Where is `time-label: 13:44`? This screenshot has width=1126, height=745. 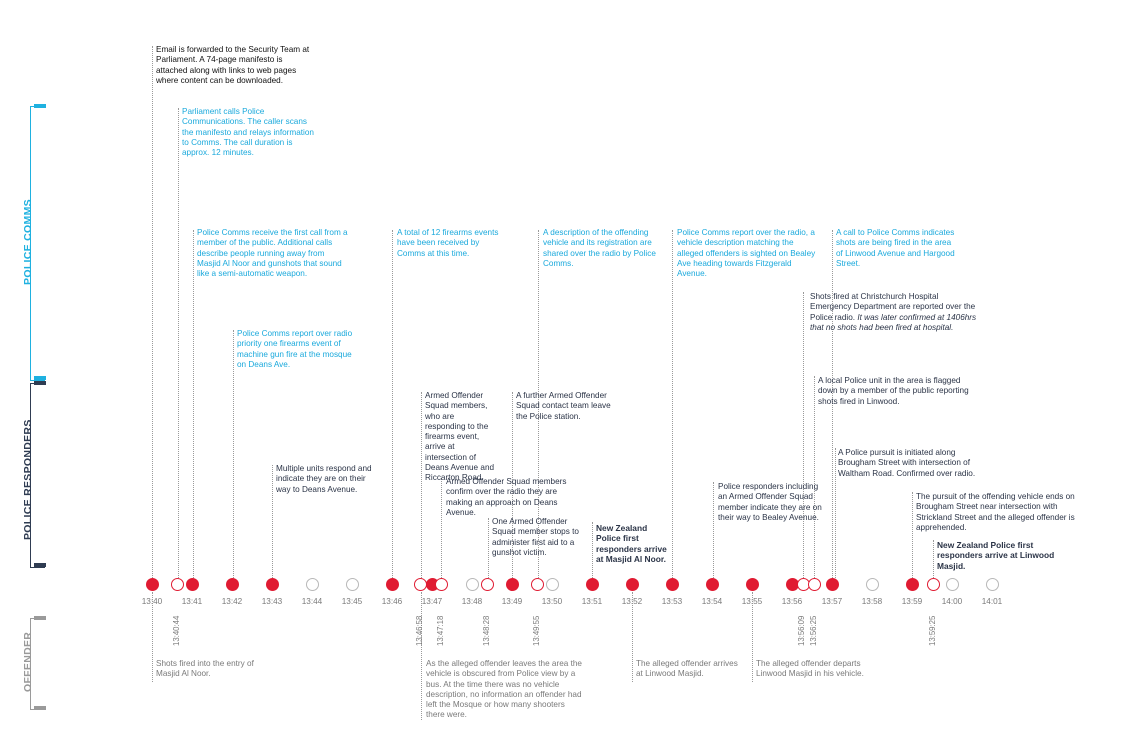 time-label: 13:44 is located at coordinates (312, 601).